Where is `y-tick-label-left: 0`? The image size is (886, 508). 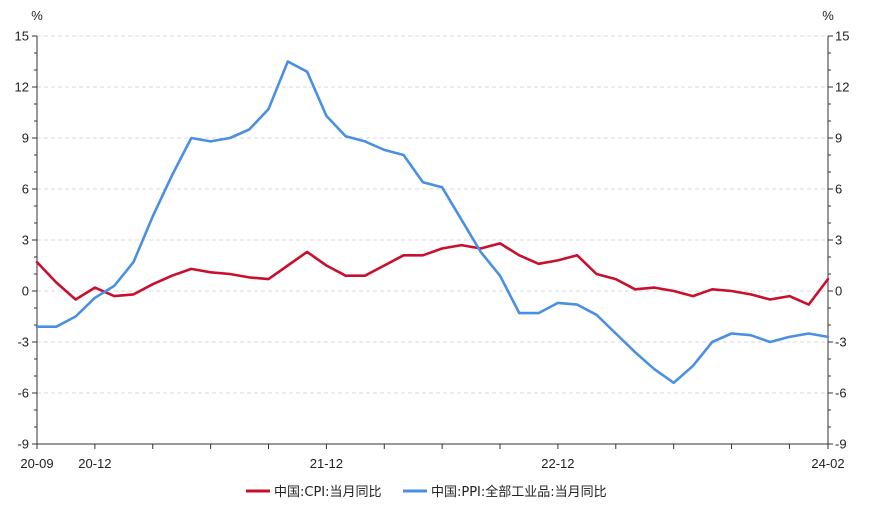
y-tick-label-left: 0 is located at coordinates (25, 291).